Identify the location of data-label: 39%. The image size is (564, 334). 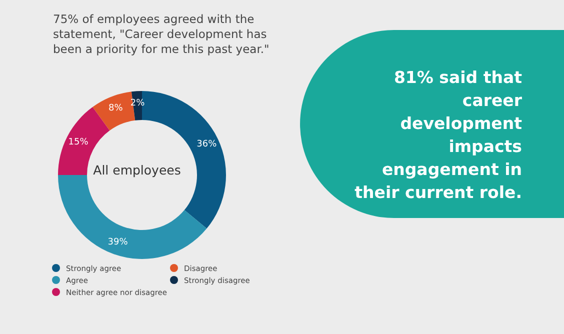
(118, 242).